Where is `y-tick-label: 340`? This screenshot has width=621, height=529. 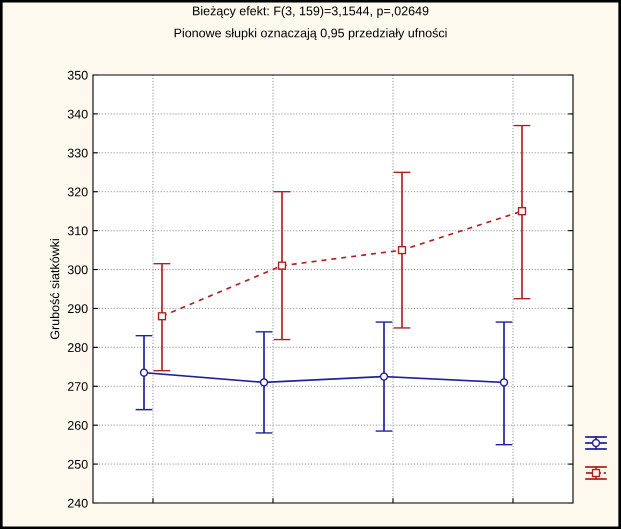 y-tick-label: 340 is located at coordinates (78, 114).